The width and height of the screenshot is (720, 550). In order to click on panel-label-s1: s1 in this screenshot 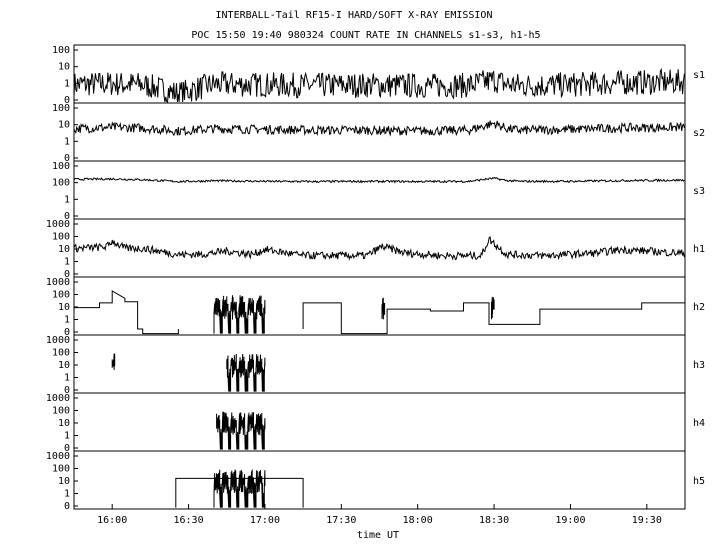, I will do `click(699, 75)`.